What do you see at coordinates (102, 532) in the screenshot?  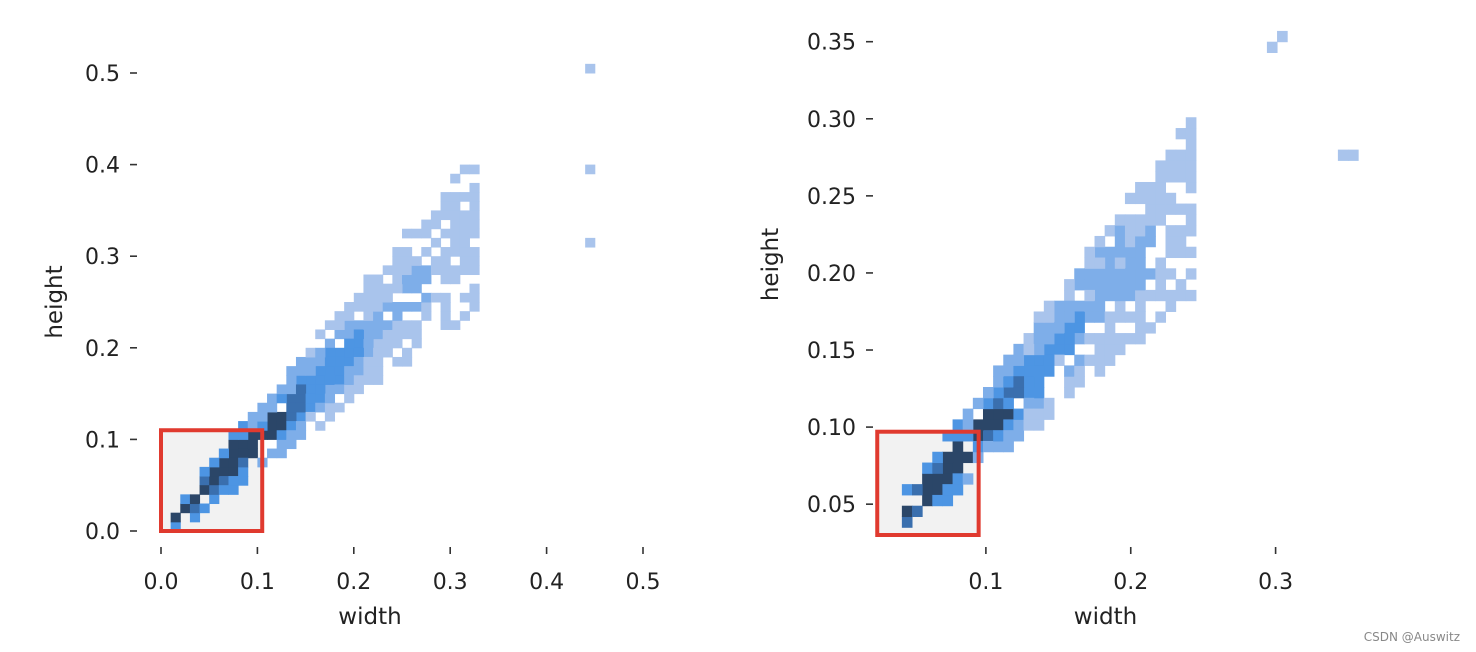 I see `y-tick-label: 0.0` at bounding box center [102, 532].